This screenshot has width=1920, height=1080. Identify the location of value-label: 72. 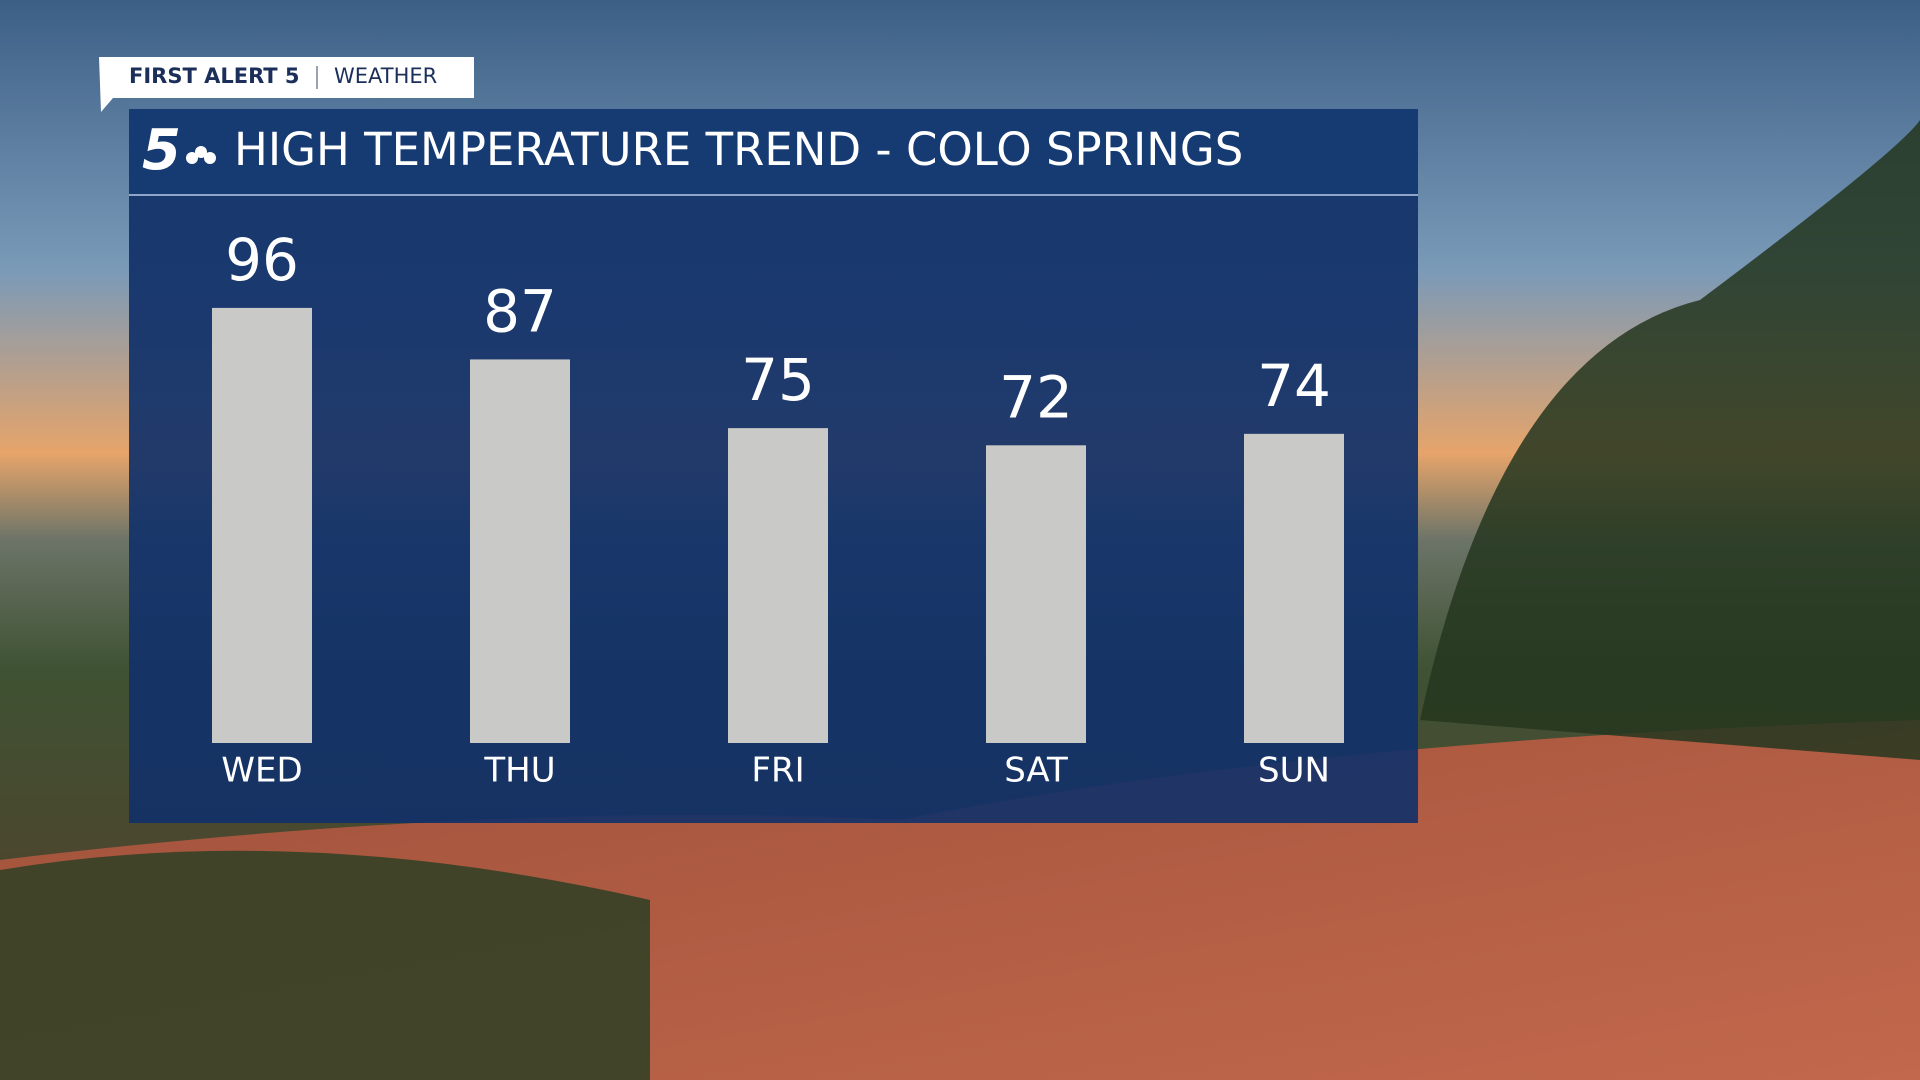
(1036, 397).